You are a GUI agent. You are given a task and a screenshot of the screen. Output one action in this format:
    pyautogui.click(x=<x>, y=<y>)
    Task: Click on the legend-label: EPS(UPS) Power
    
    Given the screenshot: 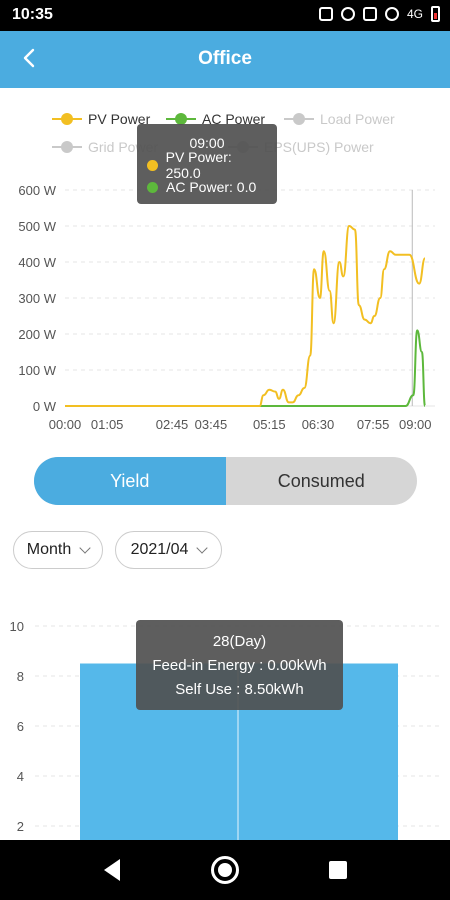 What is the action you would take?
    pyautogui.click(x=319, y=147)
    